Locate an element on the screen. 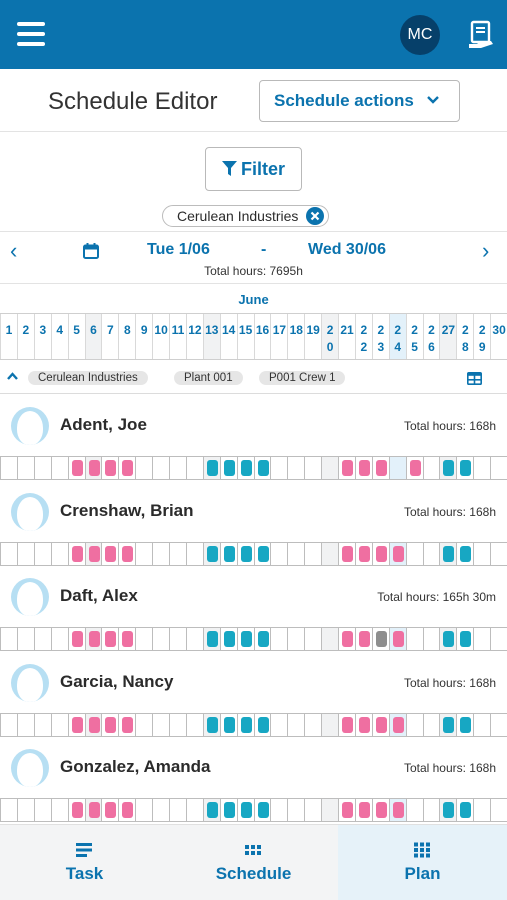 This screenshot has width=507, height=900. day-header-cell: 2 2 is located at coordinates (363, 336).